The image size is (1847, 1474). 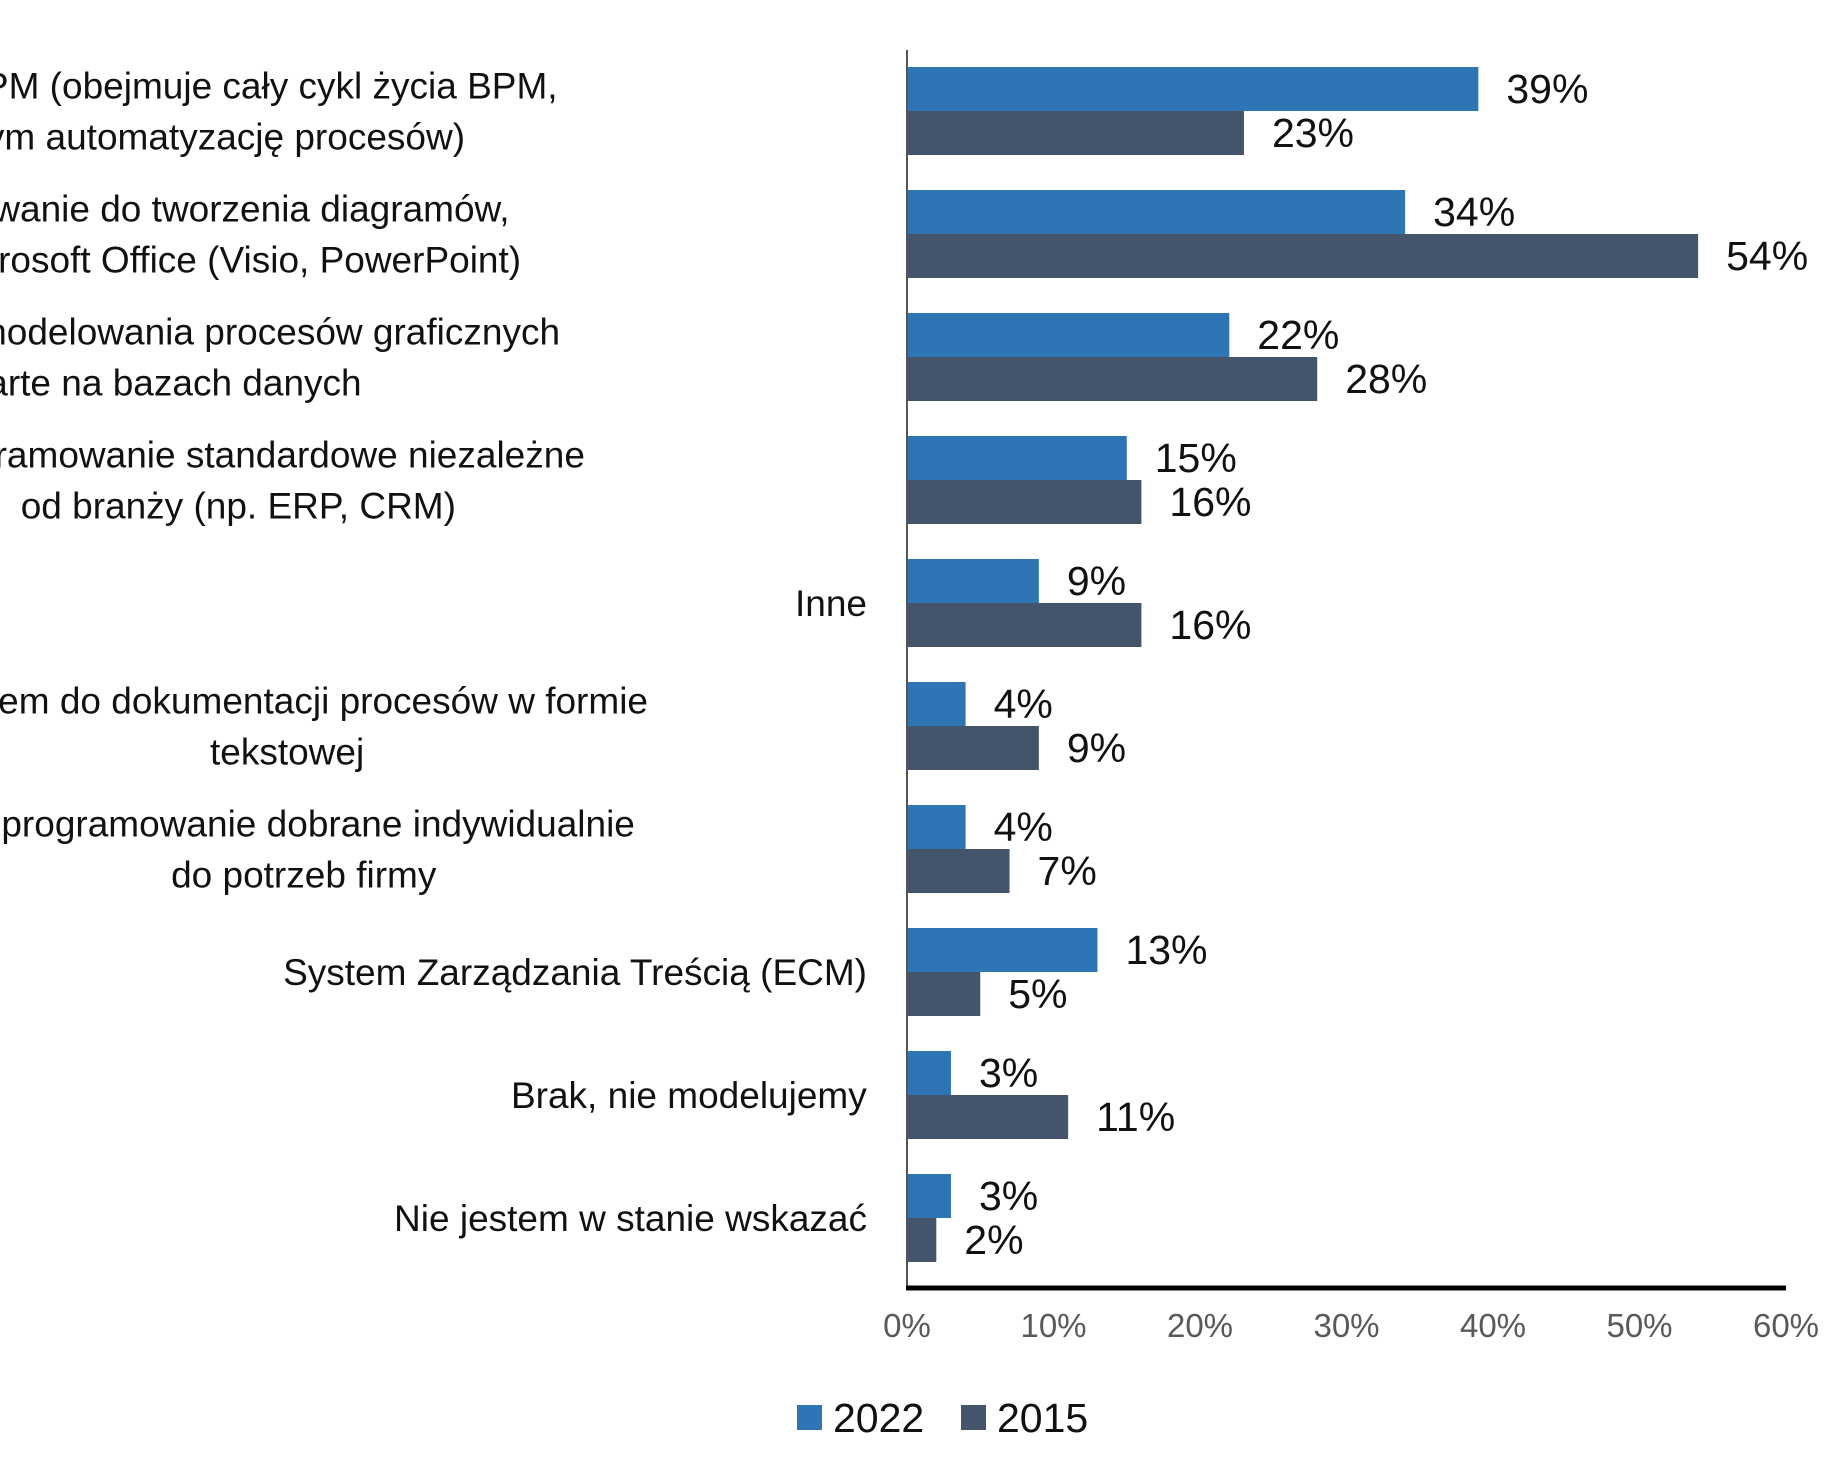 What do you see at coordinates (1547, 89) in the screenshot?
I see `value-label-2022-0: 39%` at bounding box center [1547, 89].